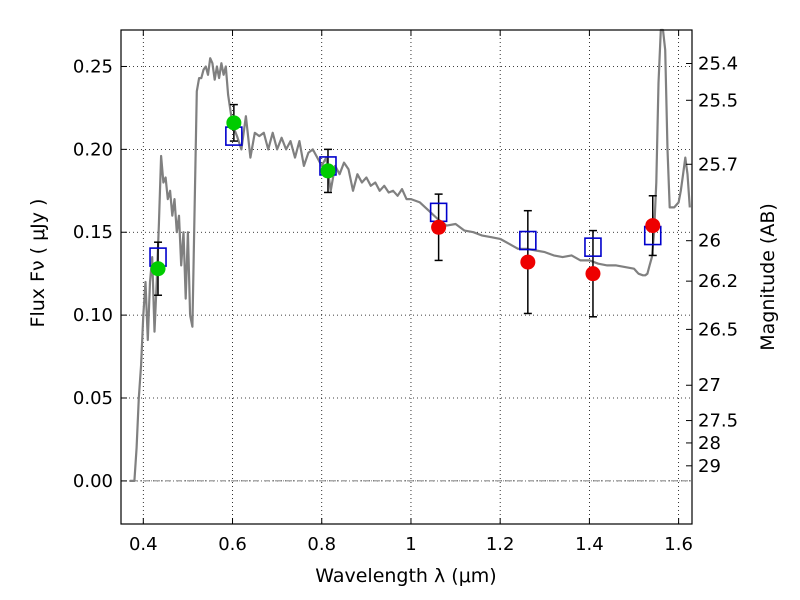 This screenshot has width=800, height=600. Describe the element at coordinates (93, 315) in the screenshot. I see `y-tick-label: 0.10` at that location.